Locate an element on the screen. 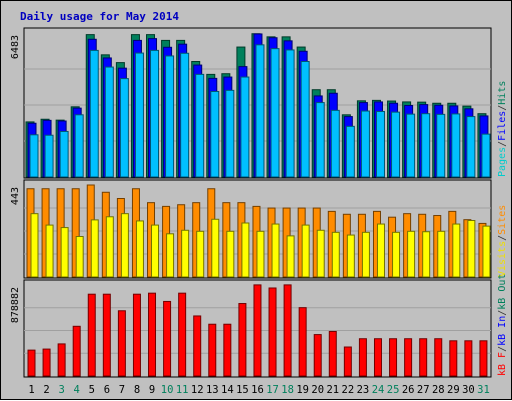 This screenshot has height=401, width=512. x-tick-label: 1 is located at coordinates (31, 390).